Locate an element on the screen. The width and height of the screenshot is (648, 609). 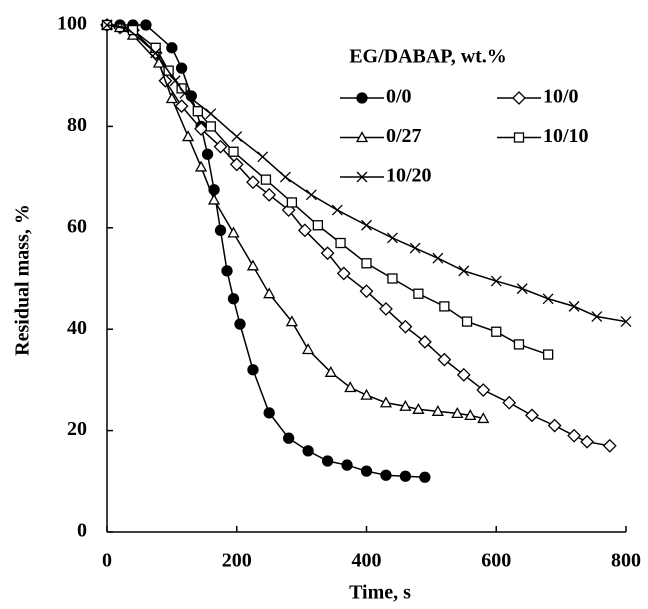
x-axis-label: Time, s is located at coordinates (380, 593).